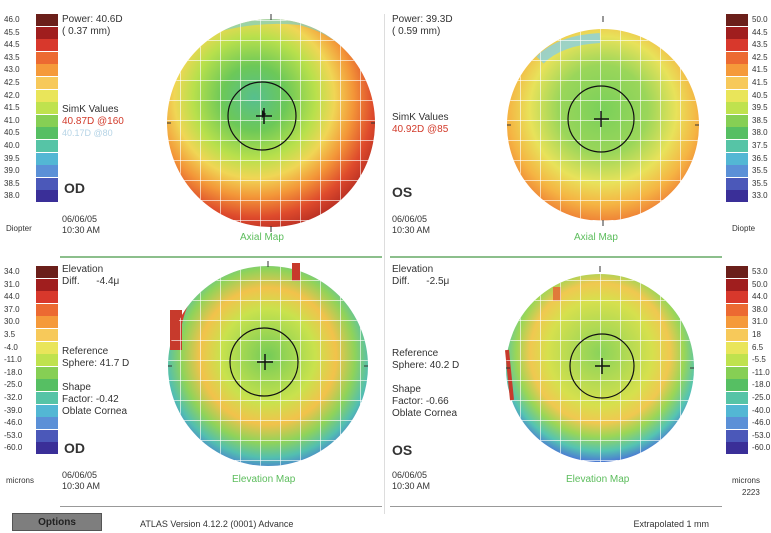 The width and height of the screenshot is (771, 533). Describe the element at coordinates (93, 122) in the screenshot. I see `od-axial-simk: SimK Values 40.87D @160 40.17D @80` at that location.